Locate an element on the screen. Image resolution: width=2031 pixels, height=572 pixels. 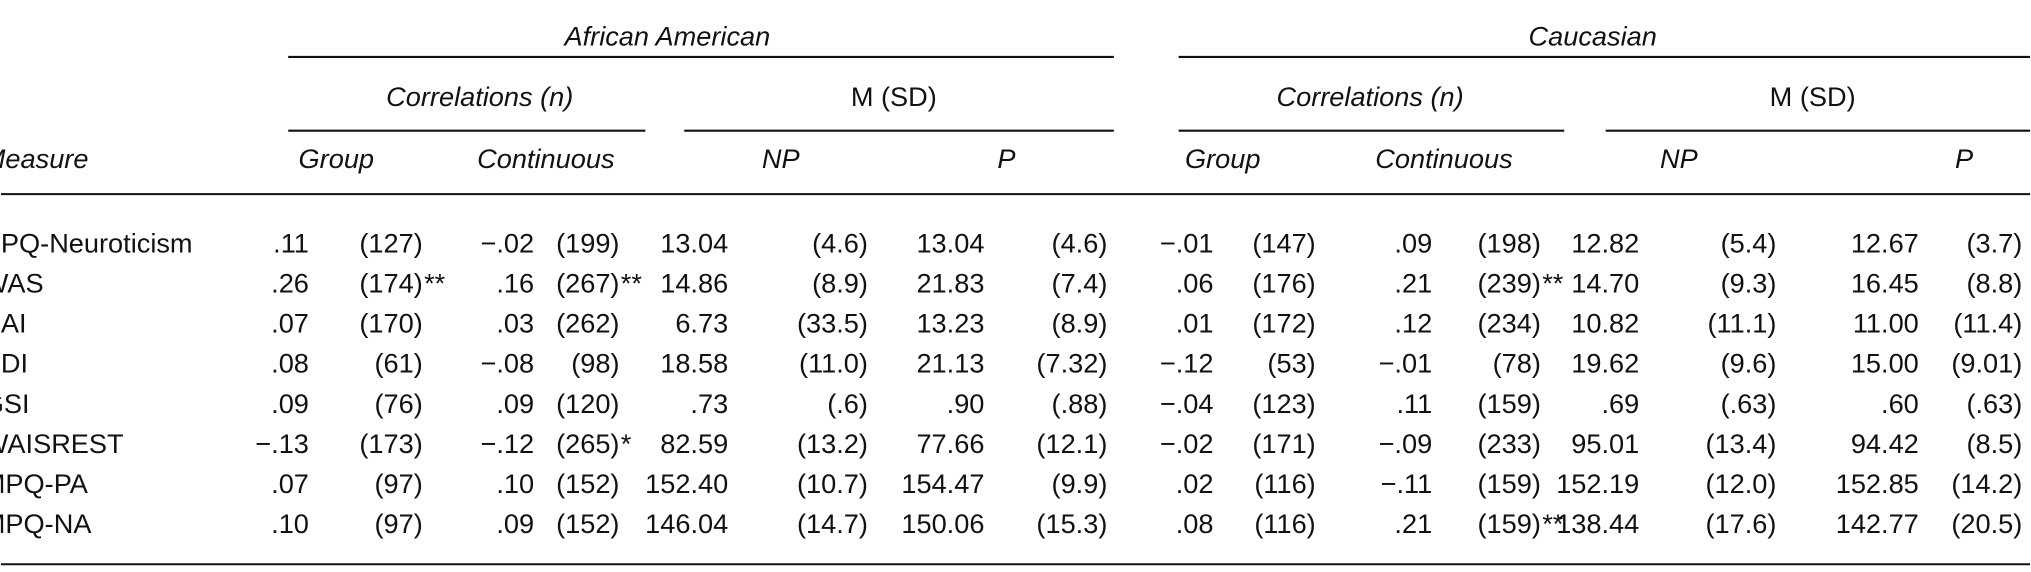
cell: .69 is located at coordinates (1620, 403).